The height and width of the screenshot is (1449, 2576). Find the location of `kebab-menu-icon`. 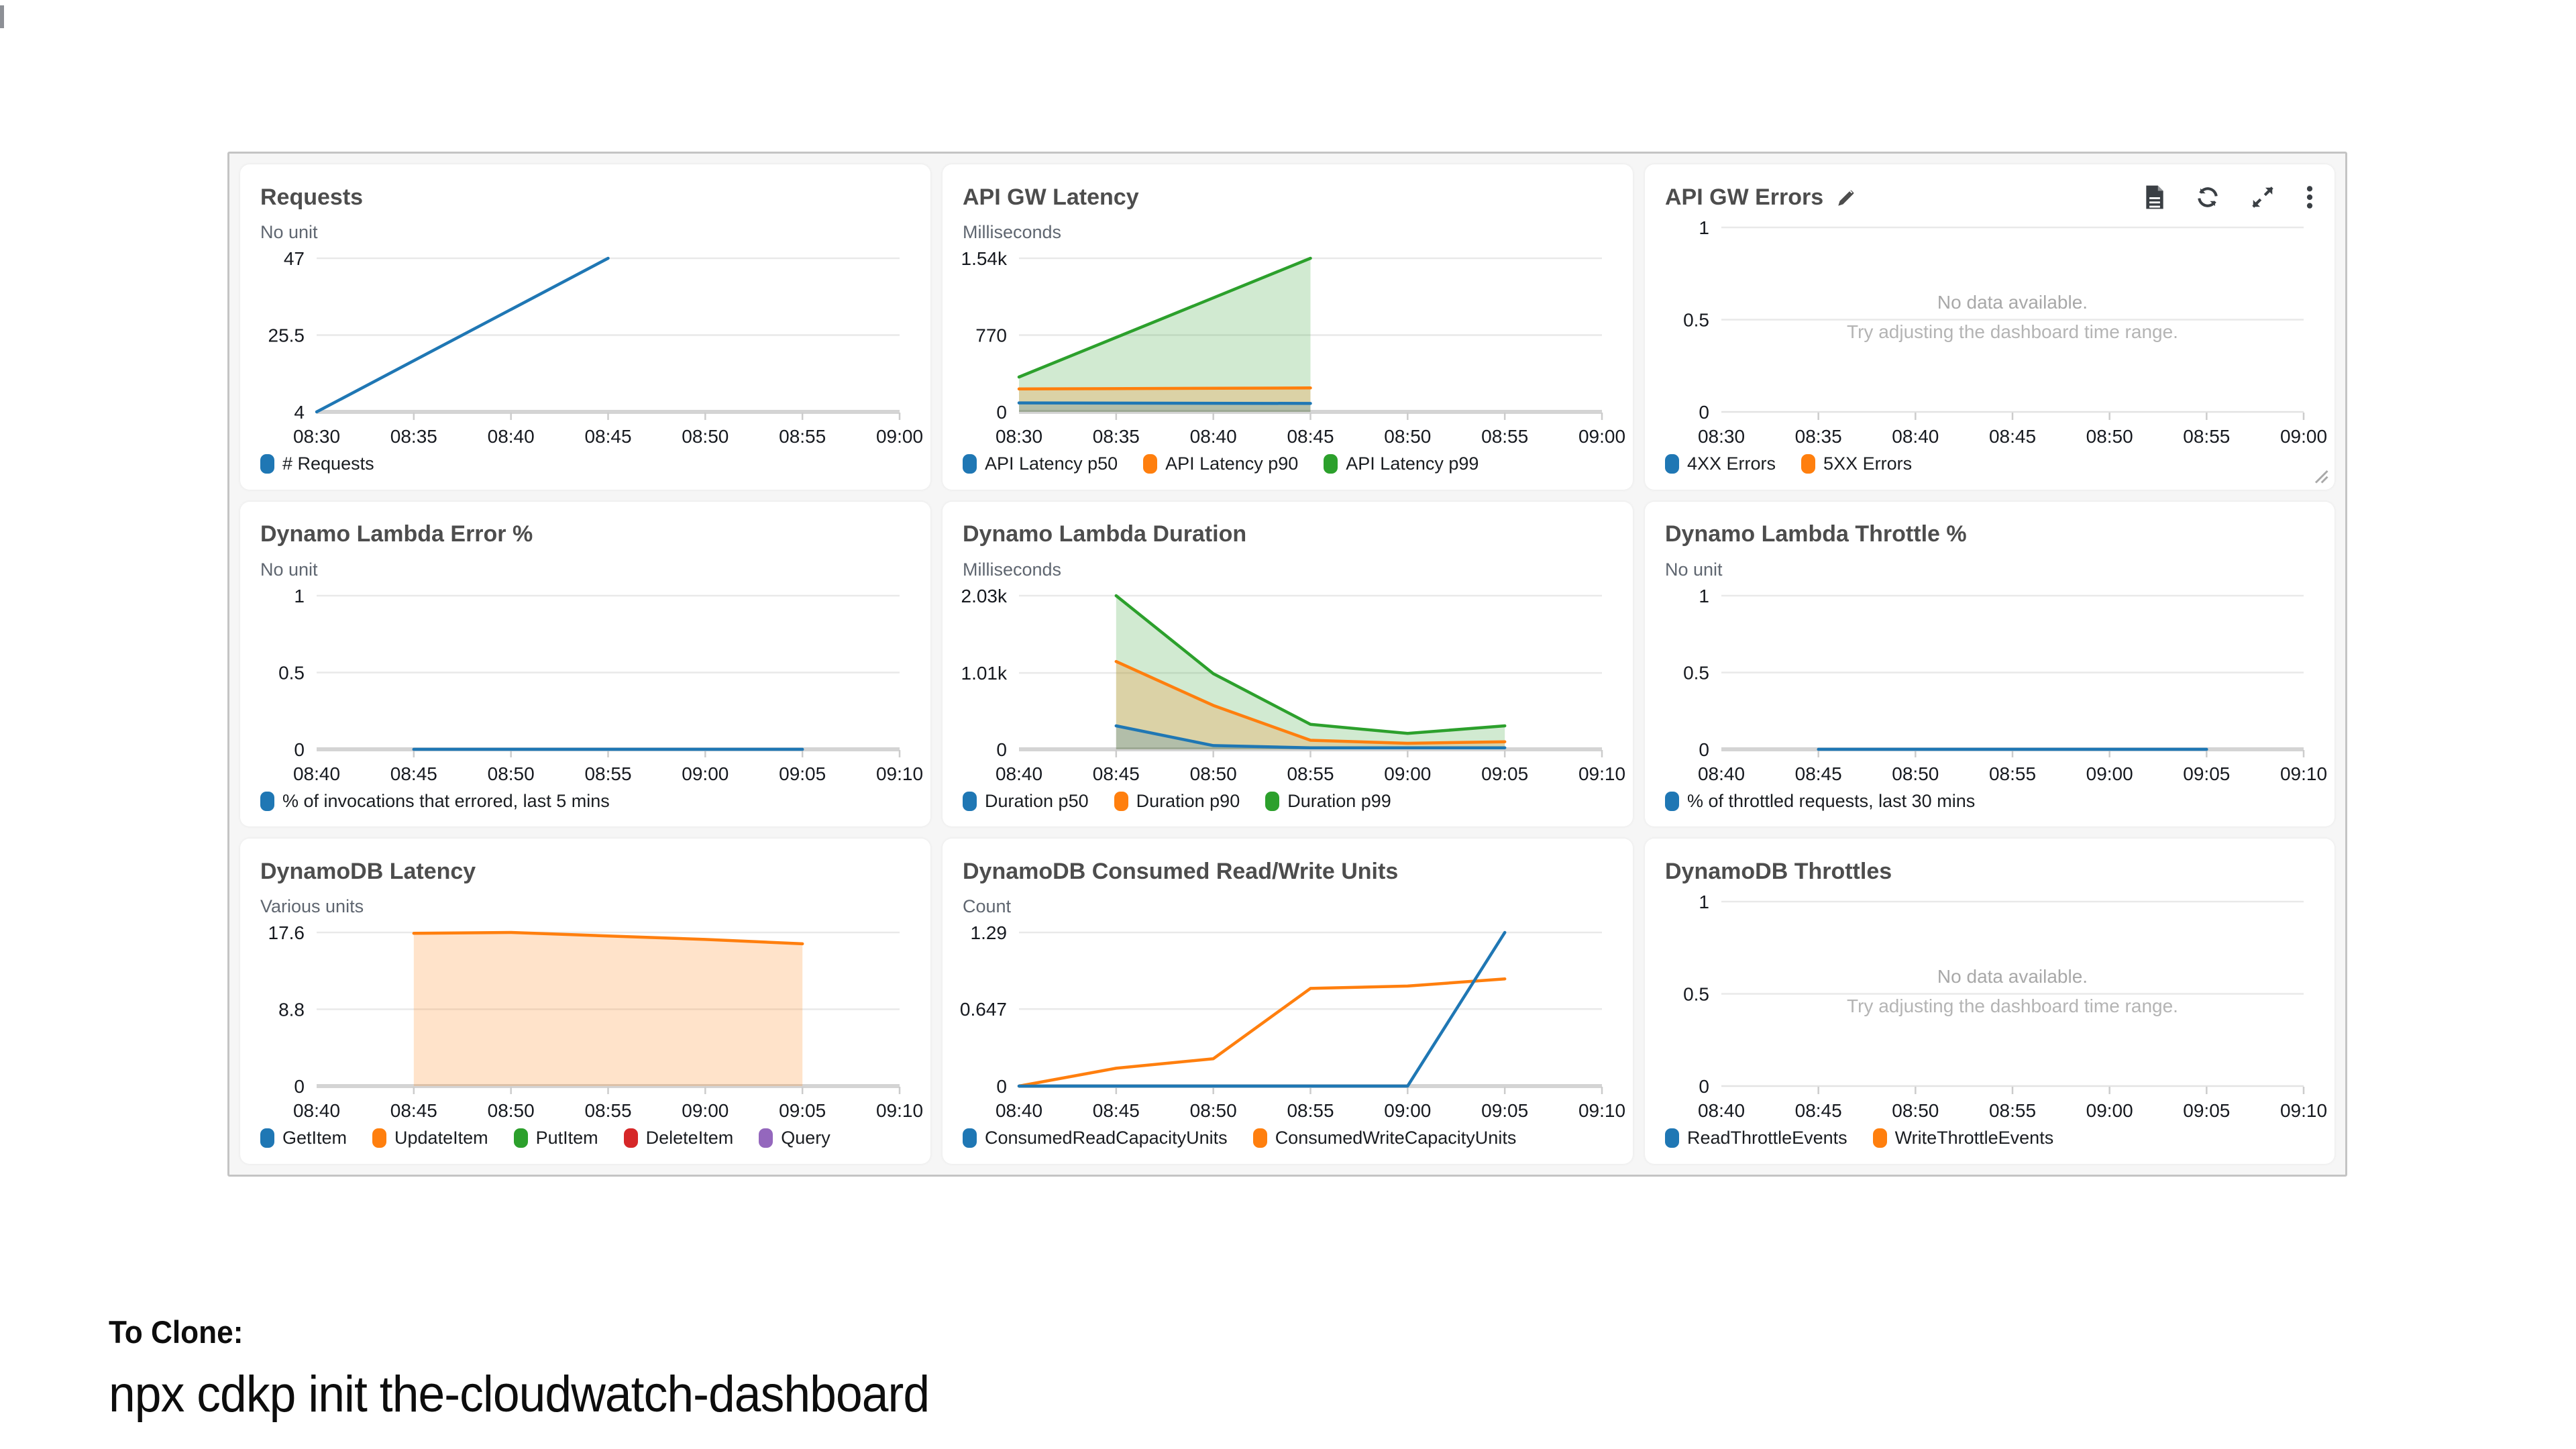

kebab-menu-icon is located at coordinates (2309, 197).